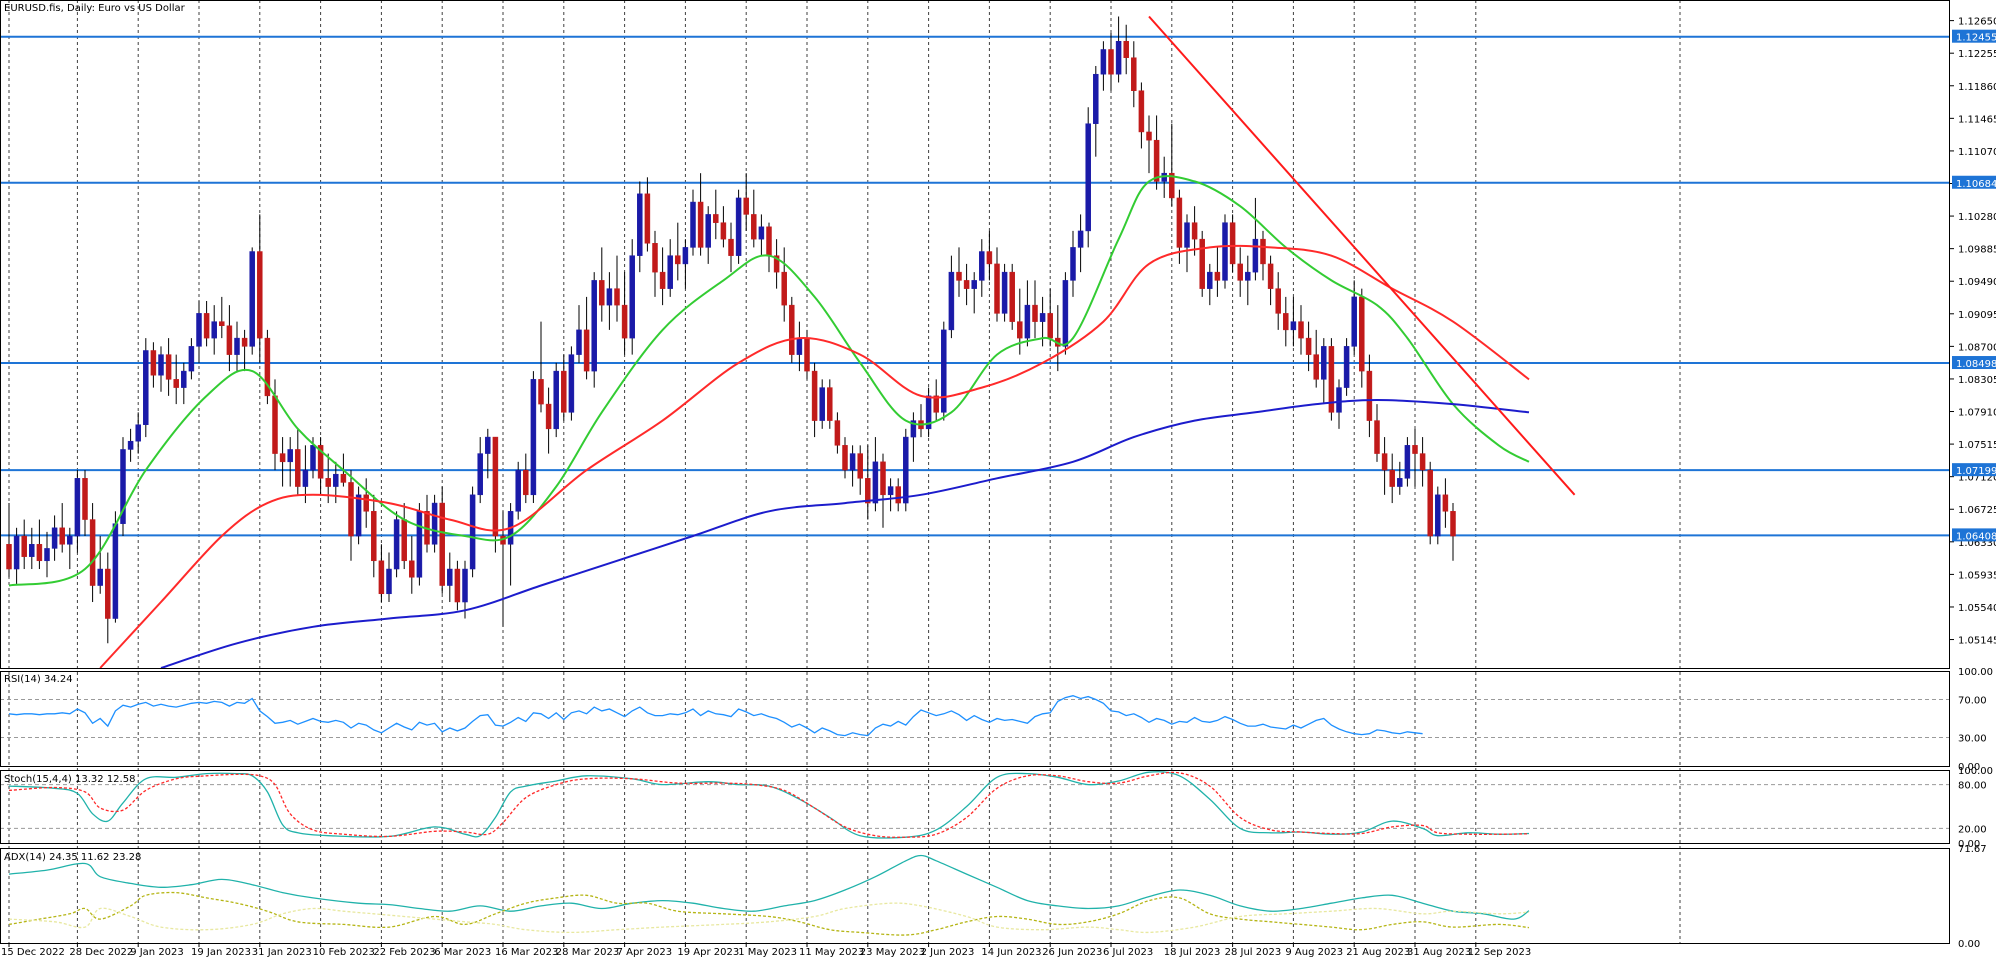 Image resolution: width=1996 pixels, height=958 pixels. I want to click on price-tick-label: 1.09885, so click(1977, 250).